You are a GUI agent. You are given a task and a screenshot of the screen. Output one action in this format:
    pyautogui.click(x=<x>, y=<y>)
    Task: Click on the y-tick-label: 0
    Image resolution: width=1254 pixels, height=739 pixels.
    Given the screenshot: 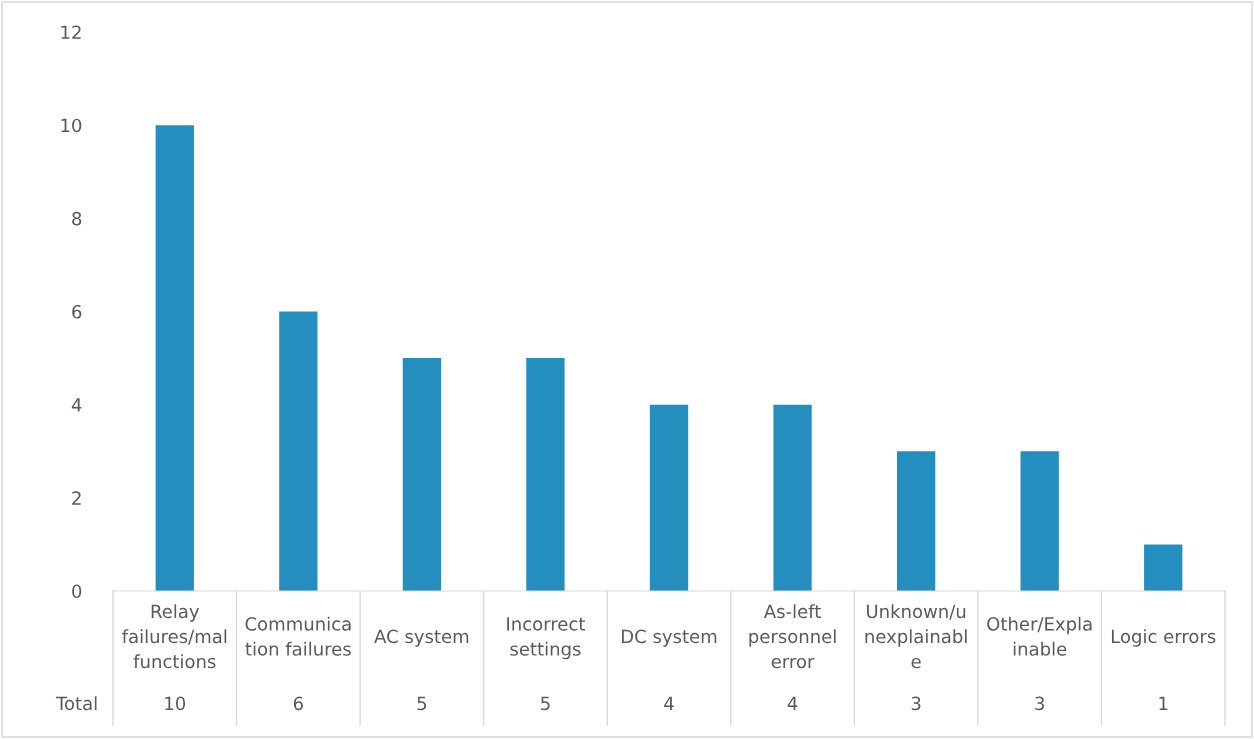 What is the action you would take?
    pyautogui.click(x=77, y=591)
    